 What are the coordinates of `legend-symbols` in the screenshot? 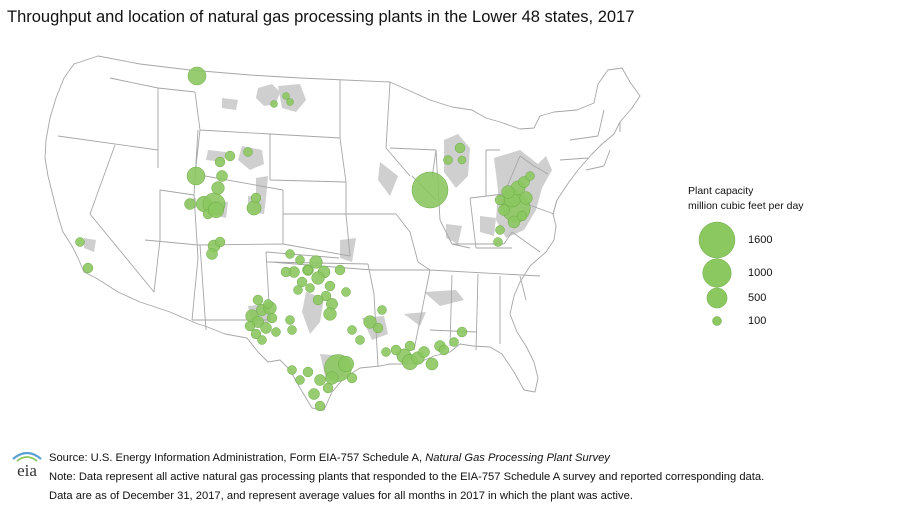 It's located at (717, 273).